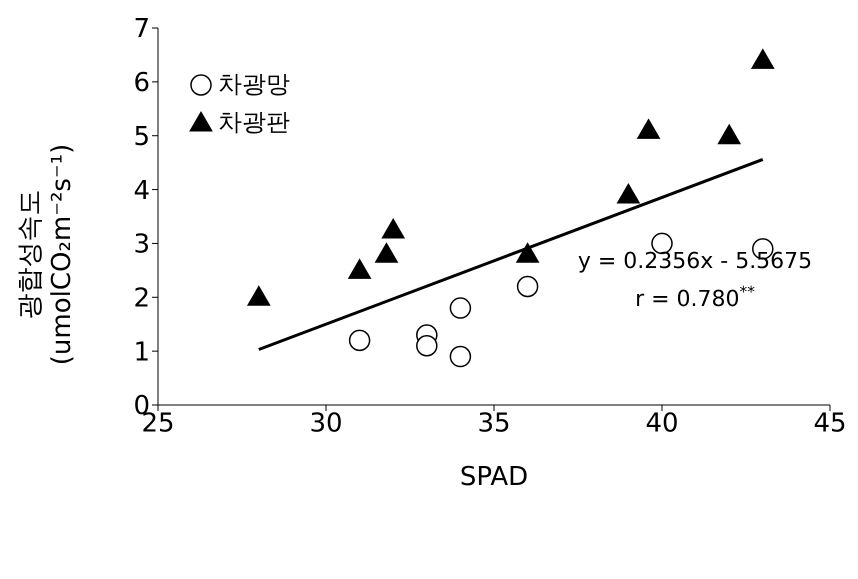  What do you see at coordinates (326, 423) in the screenshot?
I see `x-tick-label: 30` at bounding box center [326, 423].